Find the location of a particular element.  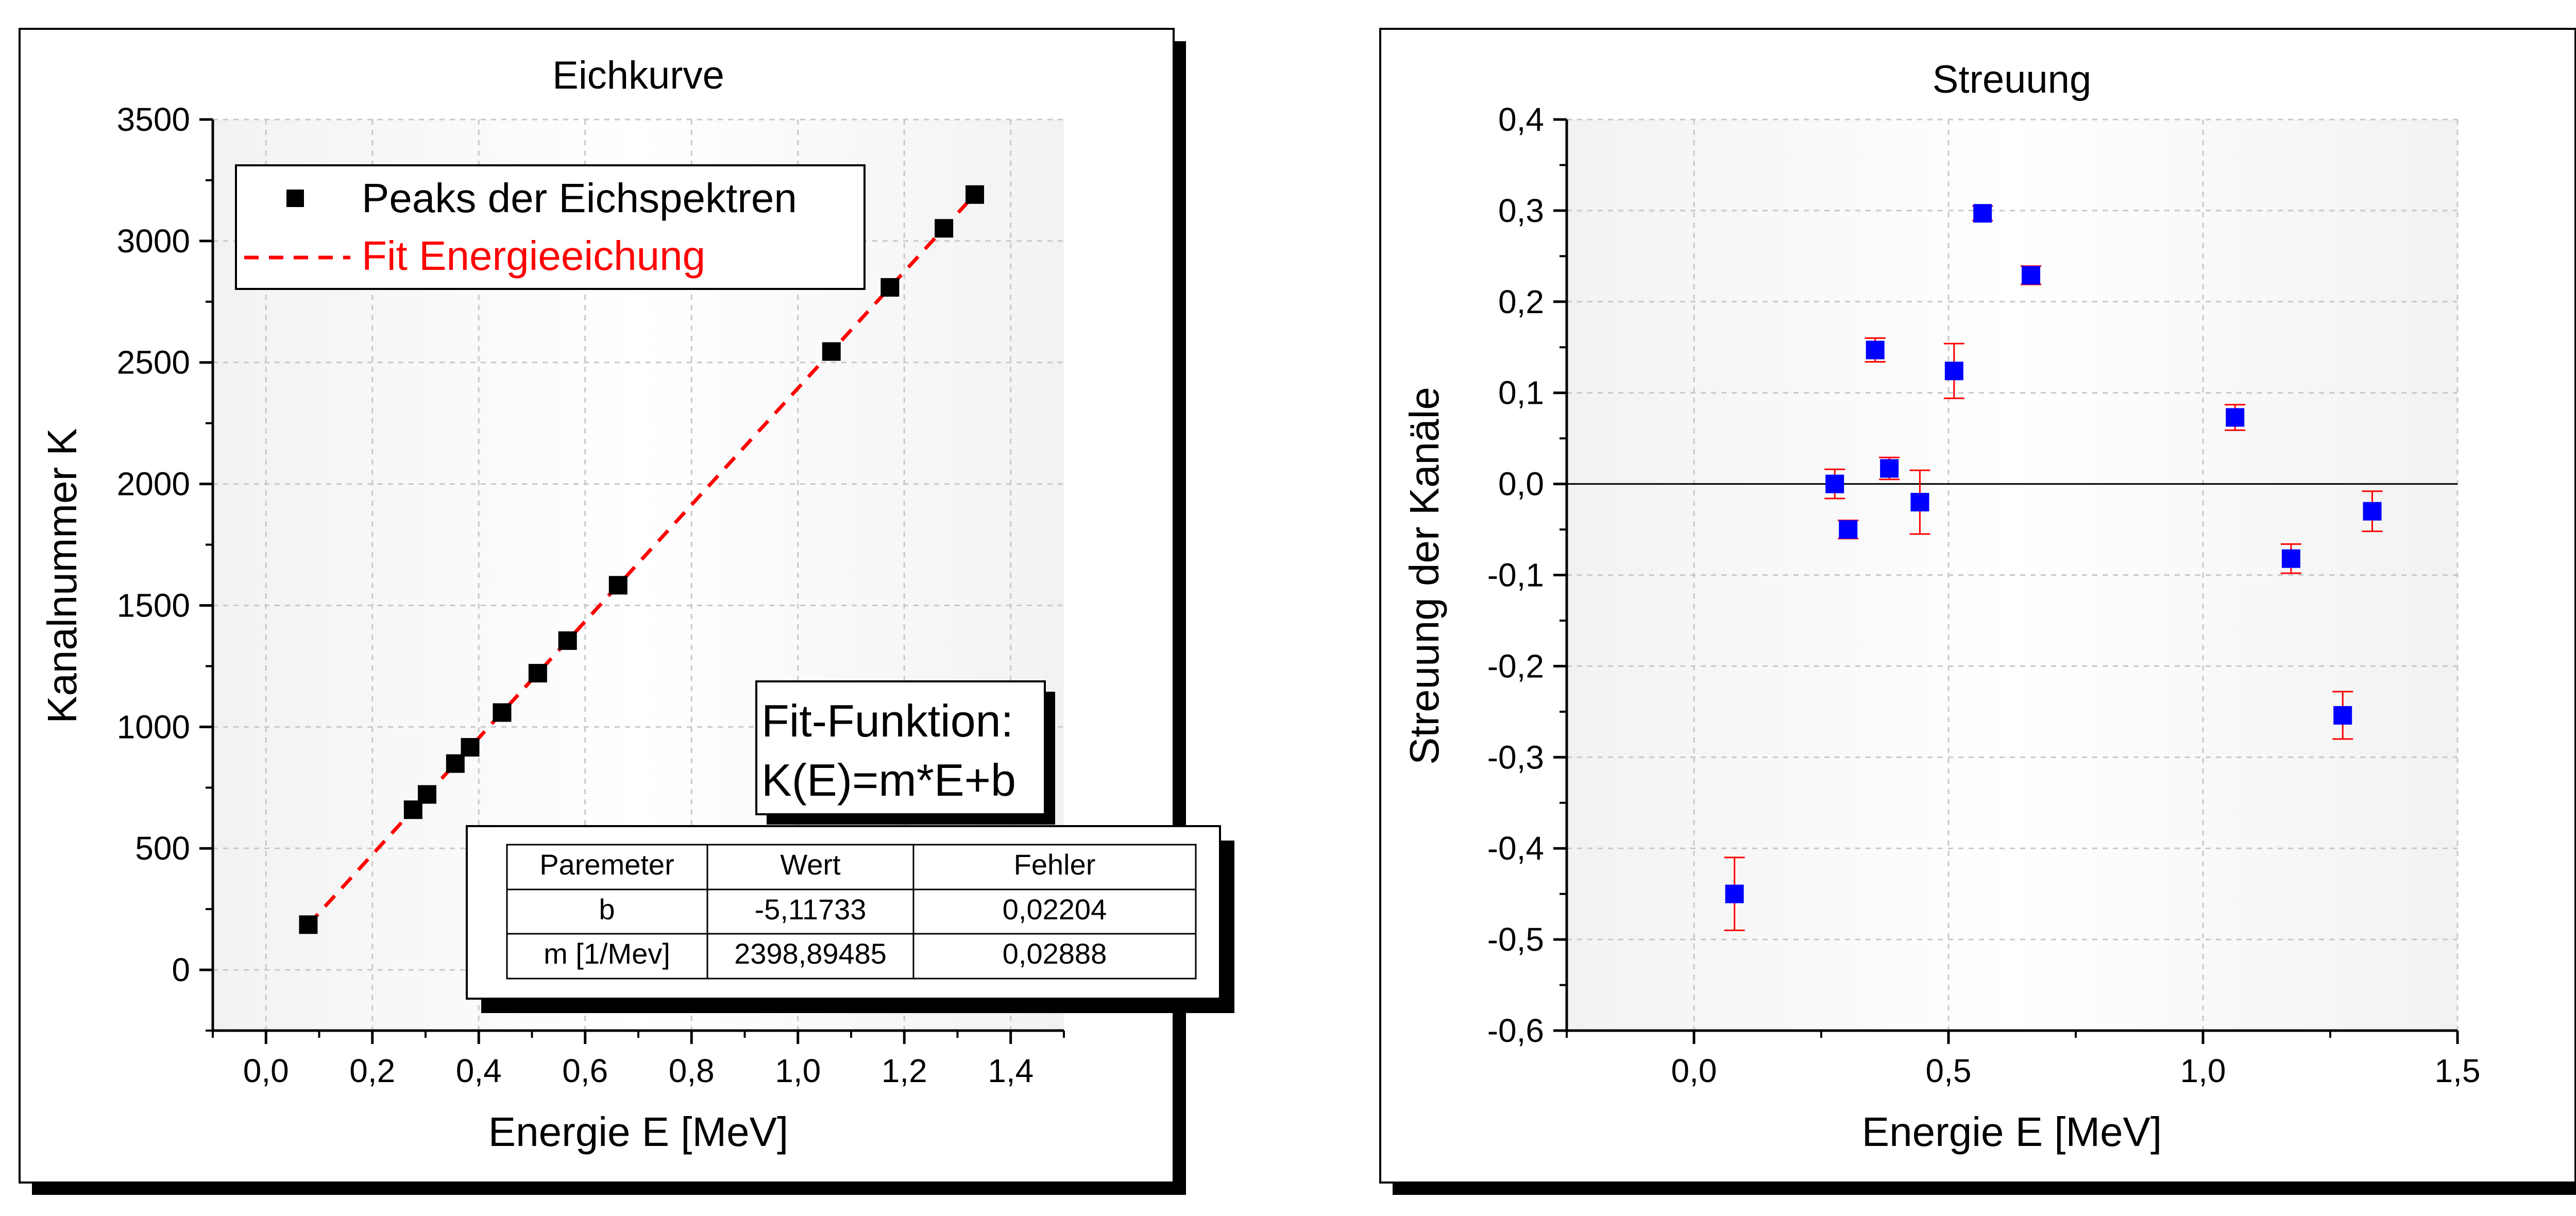

y-tick-label: 3500 is located at coordinates (153, 119).